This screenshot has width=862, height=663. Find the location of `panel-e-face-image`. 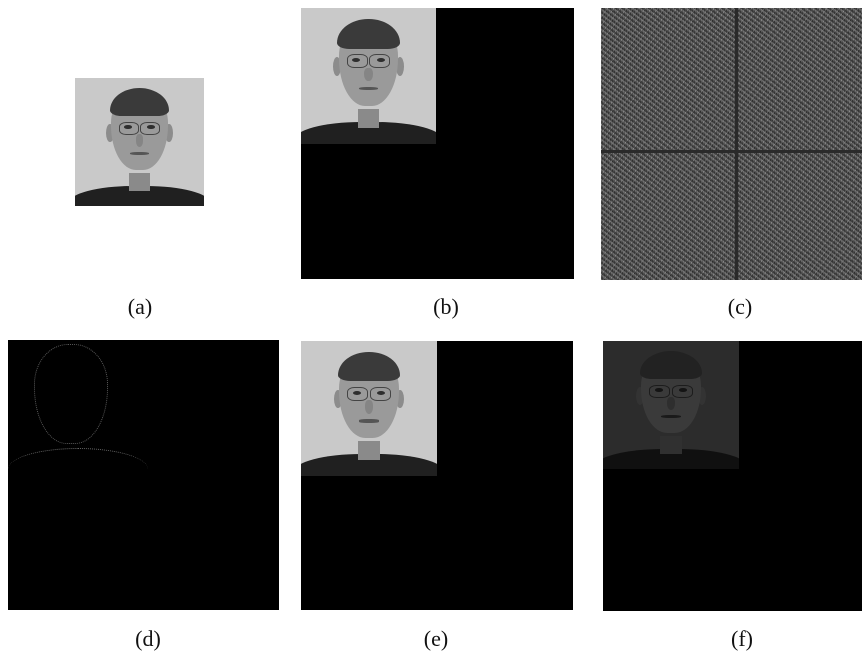

panel-e-face-image is located at coordinates (369, 408).